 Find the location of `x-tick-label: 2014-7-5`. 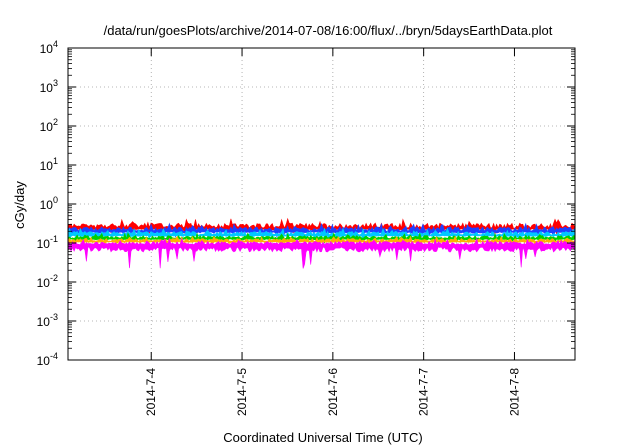

x-tick-label: 2014-7-5 is located at coordinates (242, 392).